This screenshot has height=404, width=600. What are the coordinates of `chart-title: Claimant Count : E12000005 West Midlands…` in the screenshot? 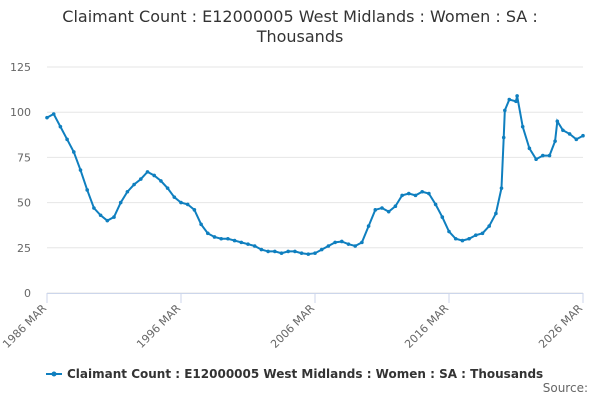 It's located at (299, 26).